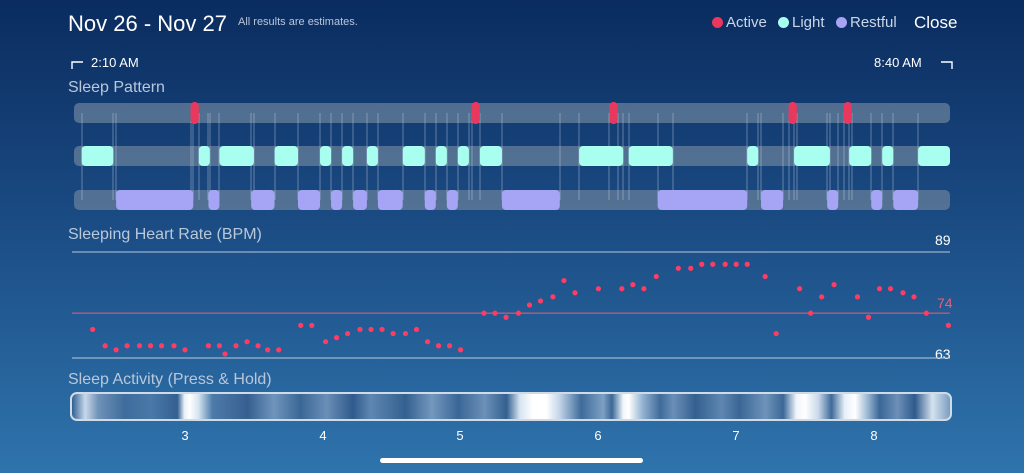 The width and height of the screenshot is (1024, 473). What do you see at coordinates (945, 303) in the screenshot?
I see `hr-avg-label: 74` at bounding box center [945, 303].